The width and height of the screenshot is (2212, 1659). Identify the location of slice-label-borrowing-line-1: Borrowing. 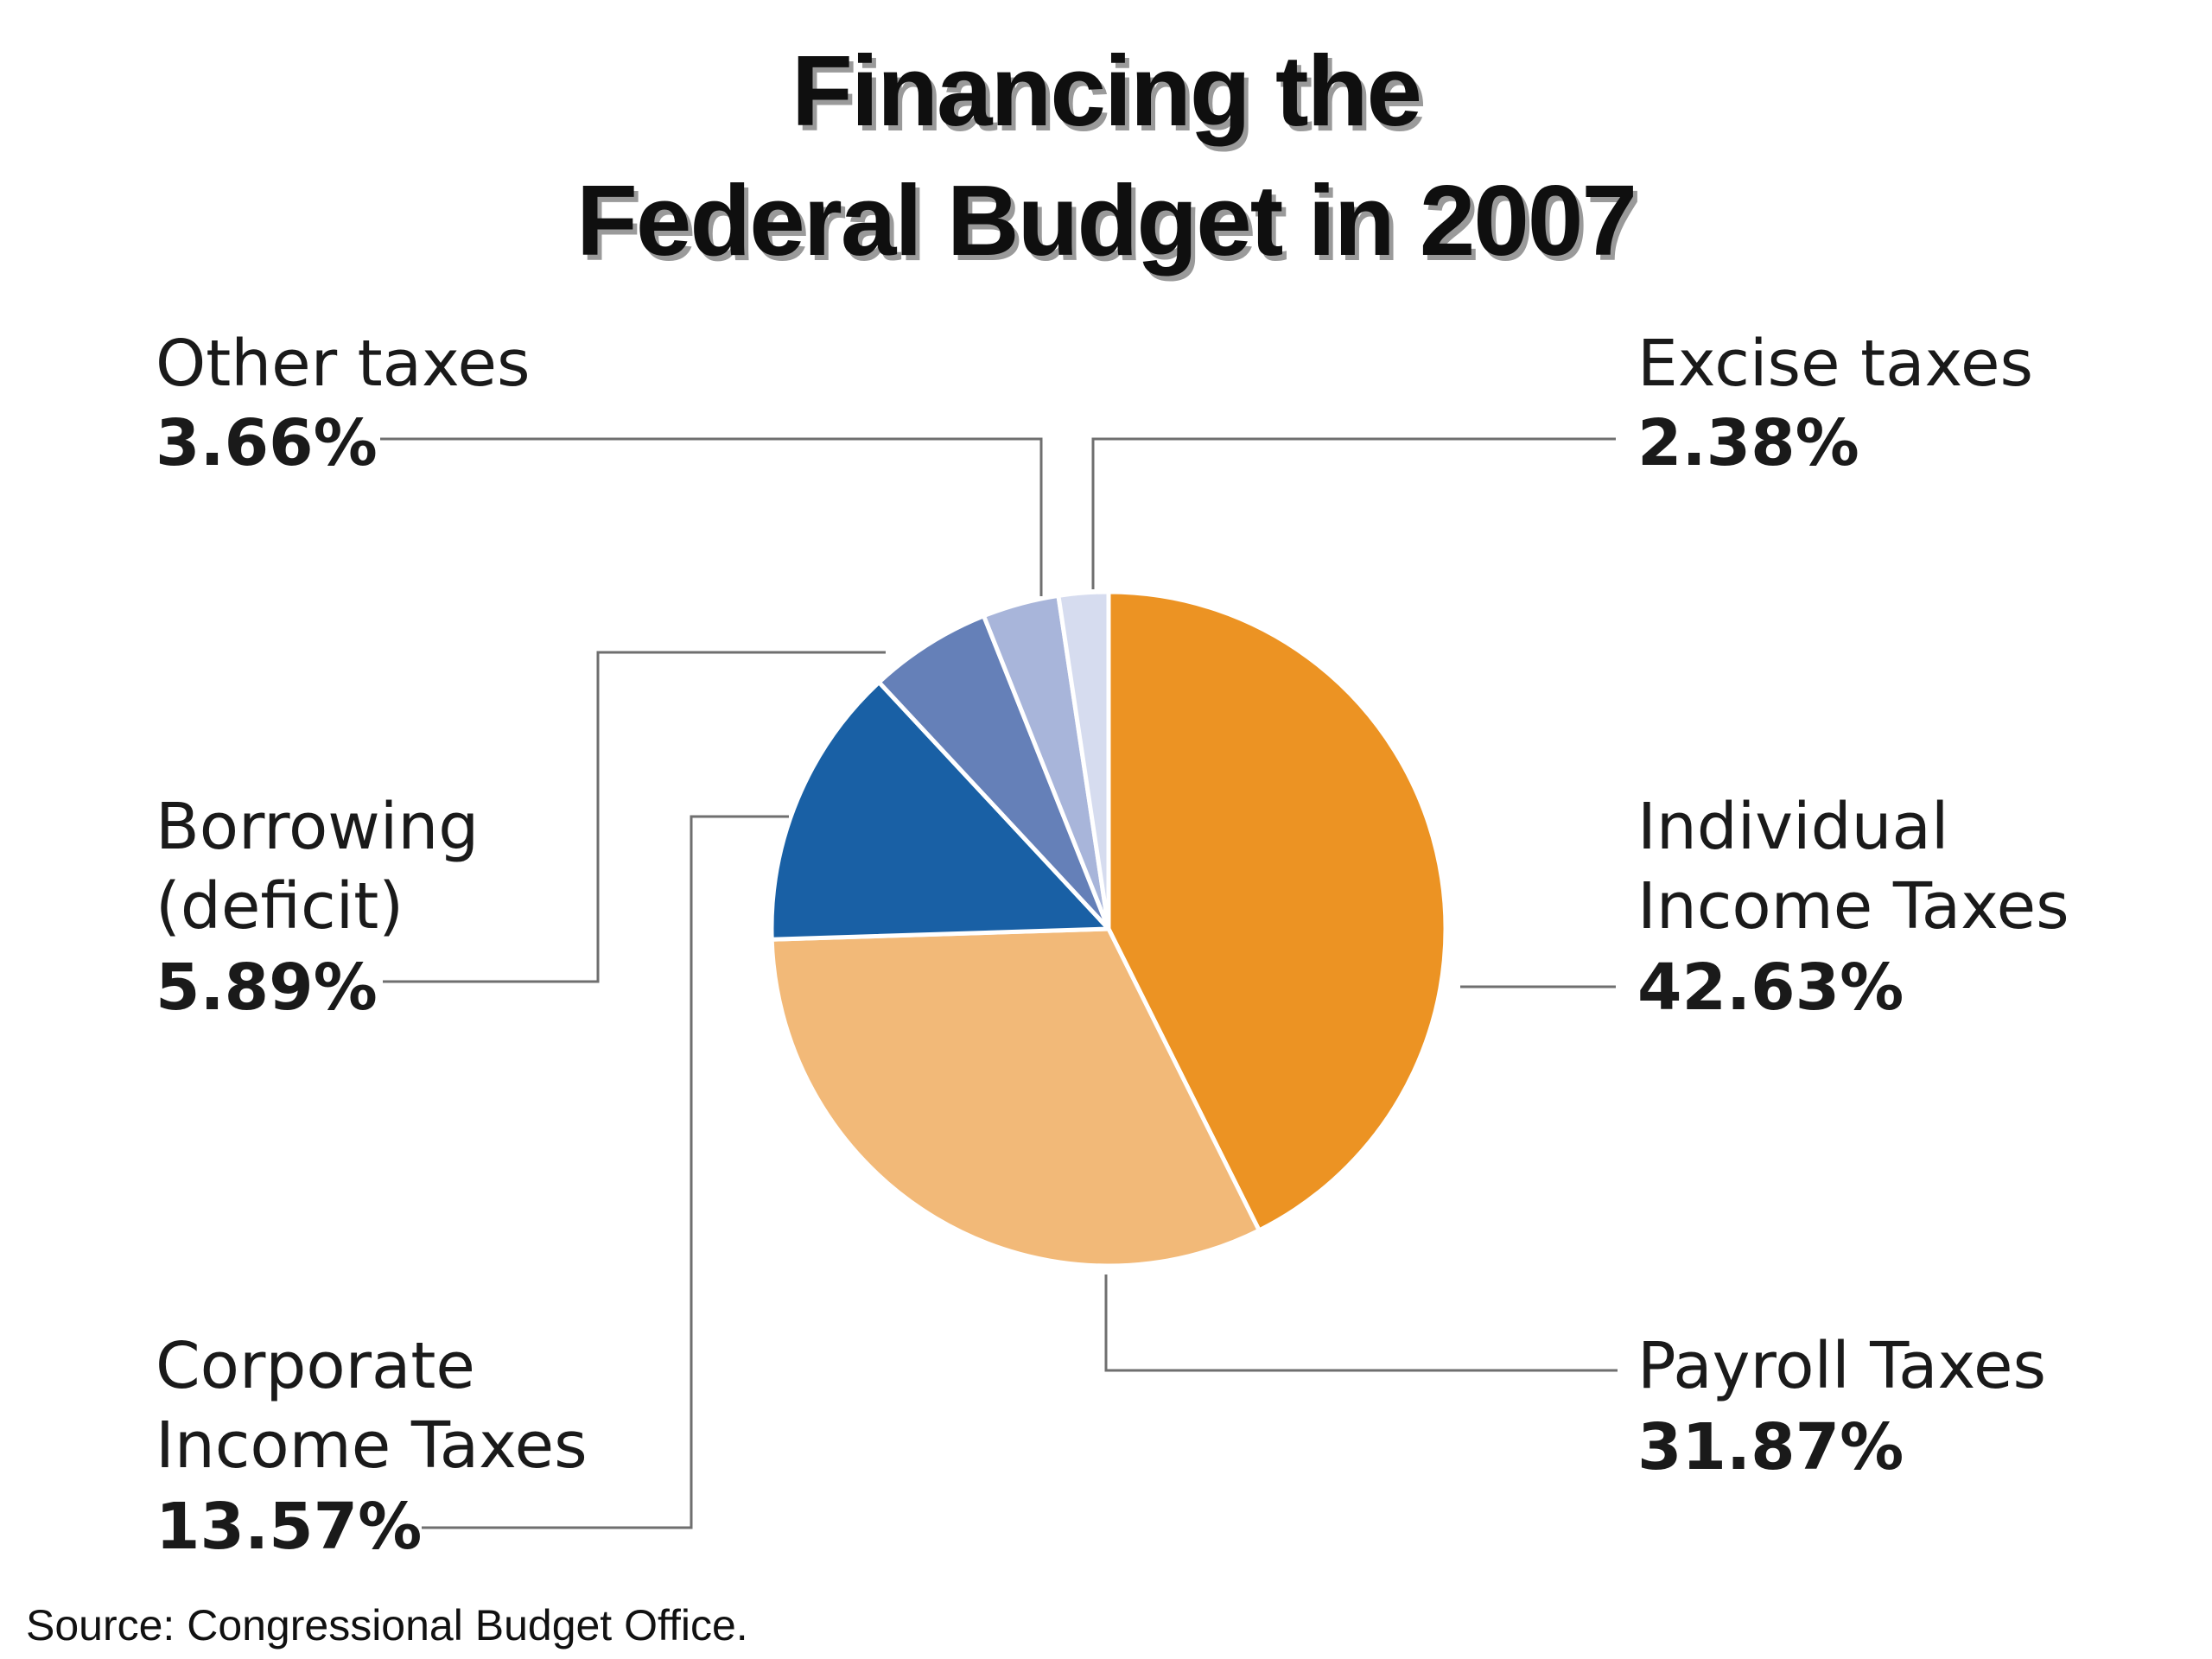
(317, 827).